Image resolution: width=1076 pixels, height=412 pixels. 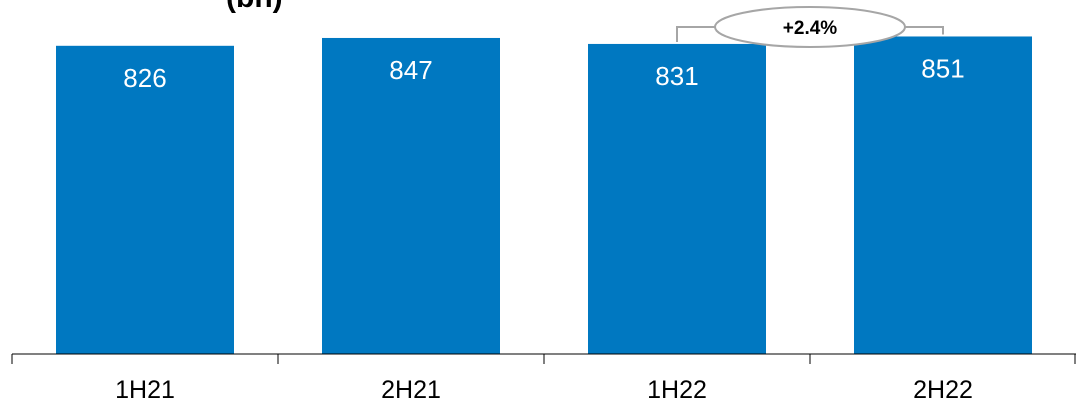 I want to click on bar-2h22, so click(x=943, y=195).